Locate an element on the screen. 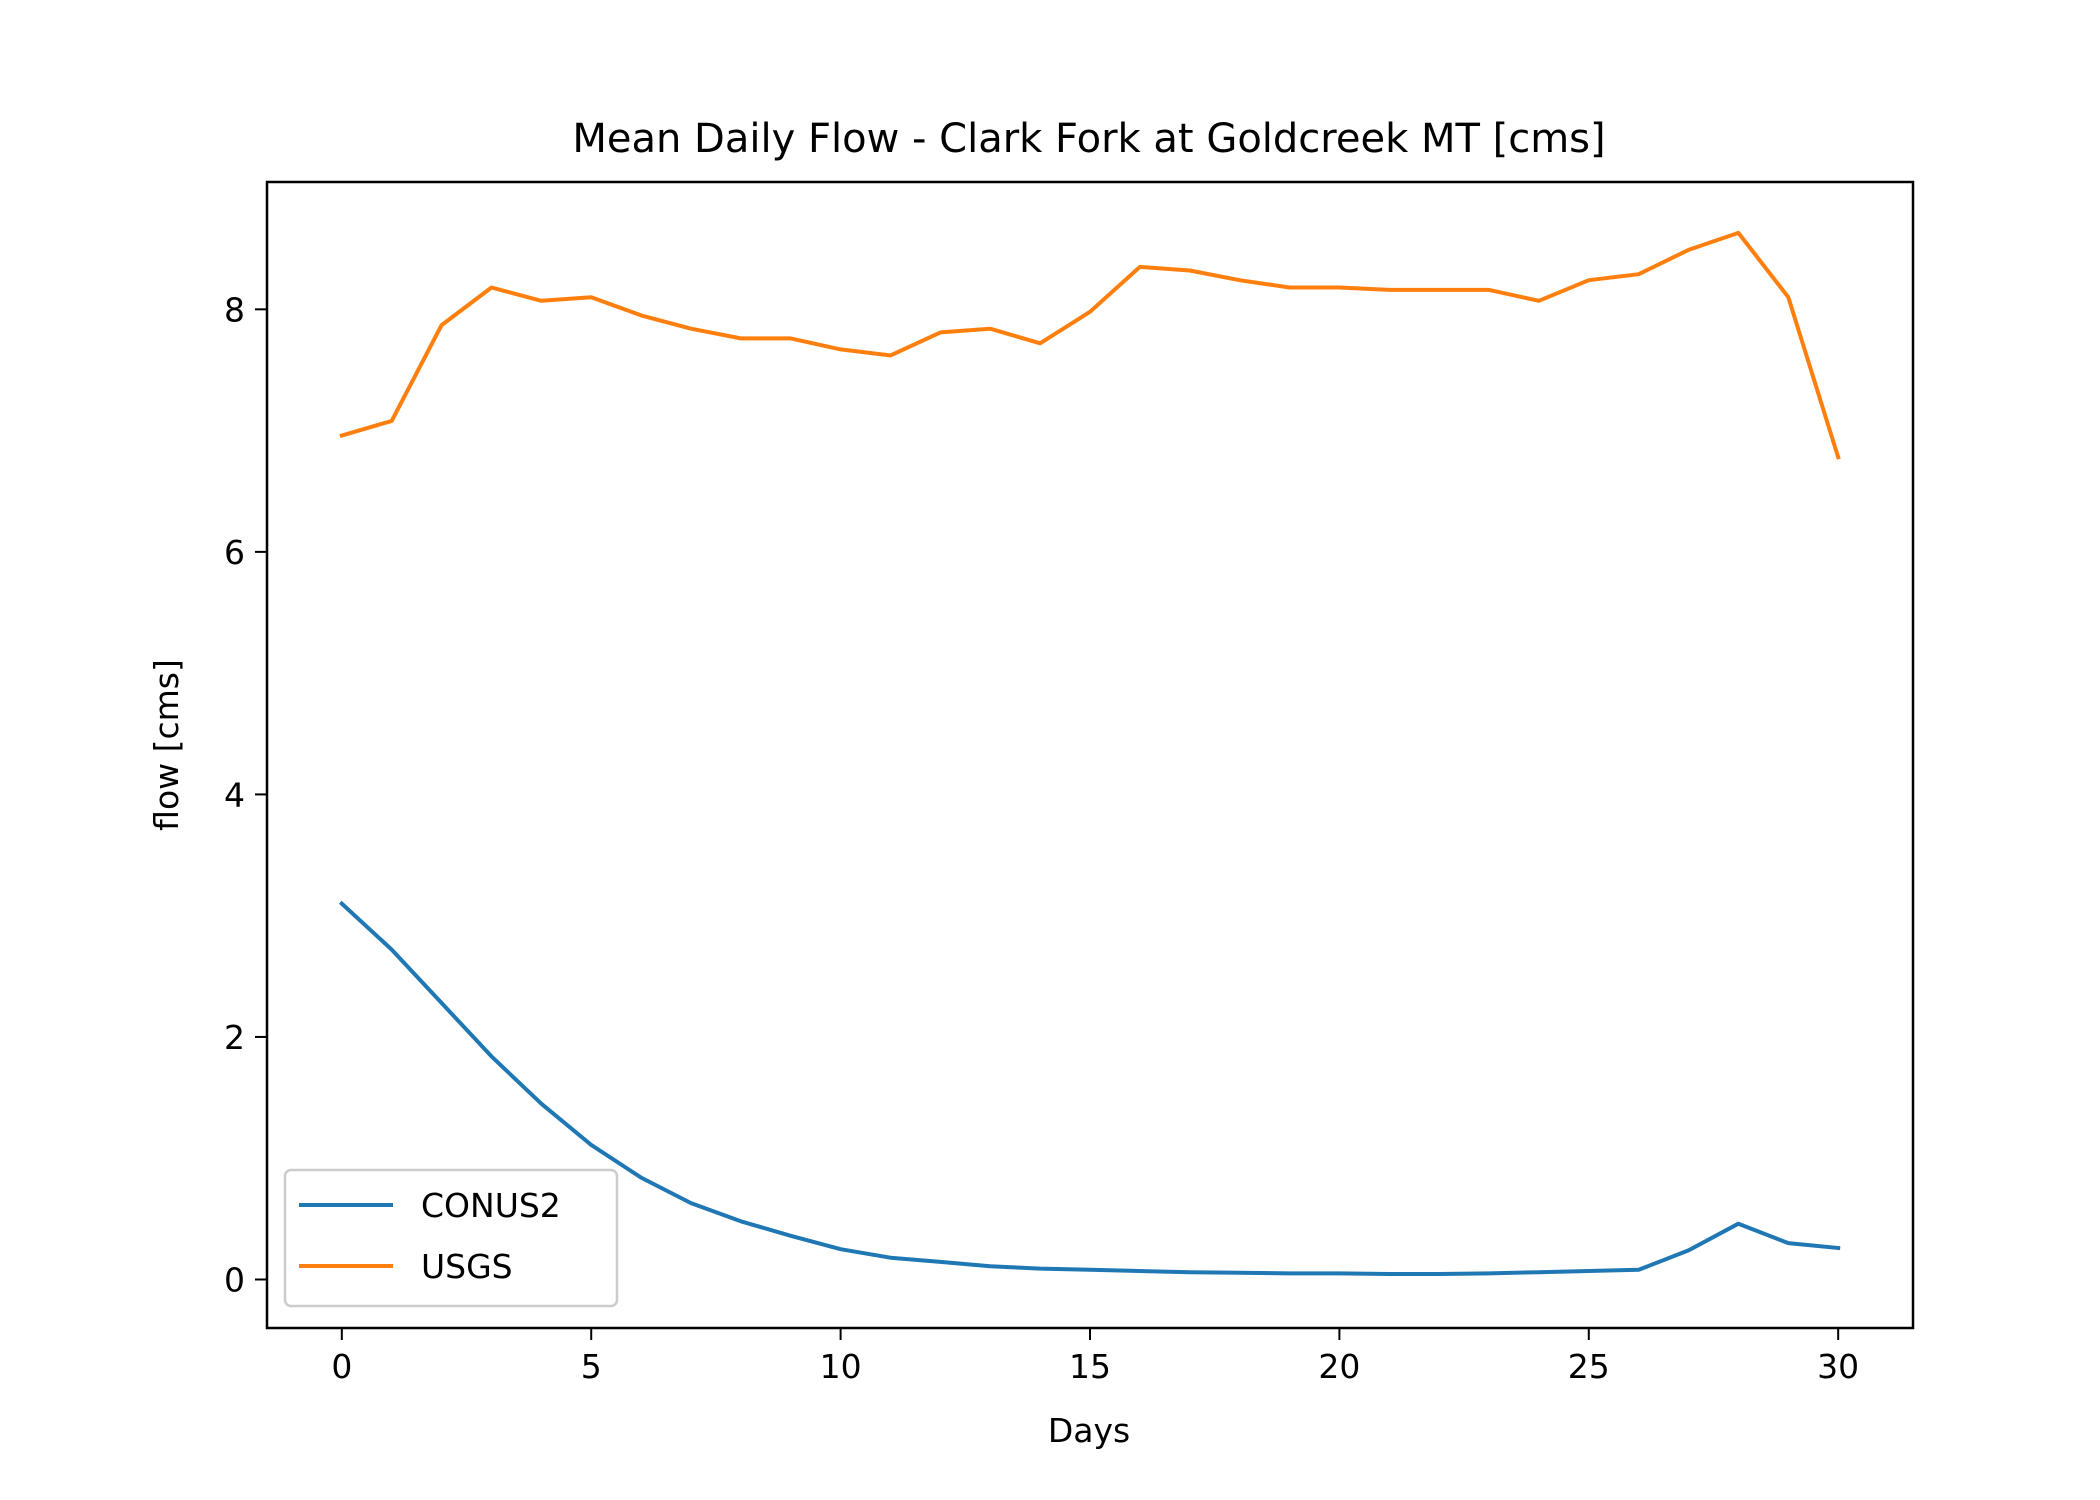 The image size is (2100, 1500). legend-label-conus2: CONUS2 is located at coordinates (491, 1205).